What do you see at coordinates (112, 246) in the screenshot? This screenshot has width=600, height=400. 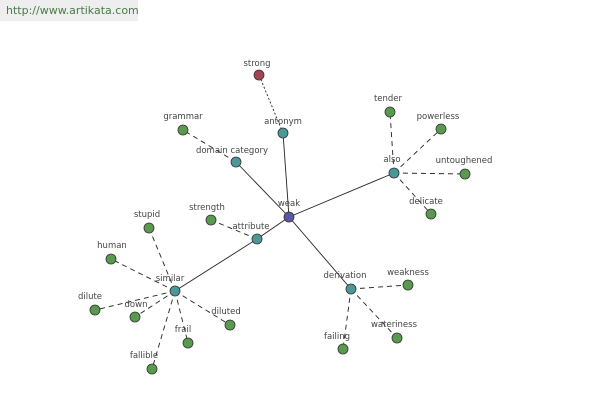 I see `node-label: human` at bounding box center [112, 246].